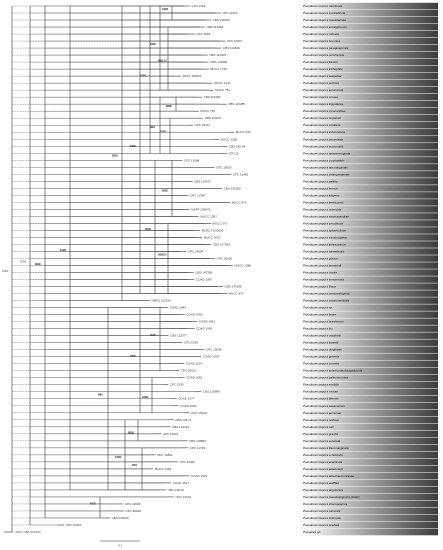  Describe the element at coordinates (222, 90) in the screenshot. I see `tip-strain: MUCC 752` at that location.